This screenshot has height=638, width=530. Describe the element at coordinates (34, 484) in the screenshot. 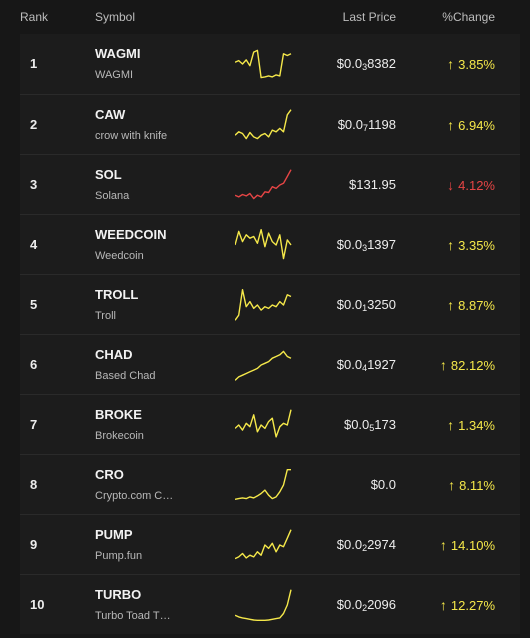

I see `rank-number: 8` at that location.